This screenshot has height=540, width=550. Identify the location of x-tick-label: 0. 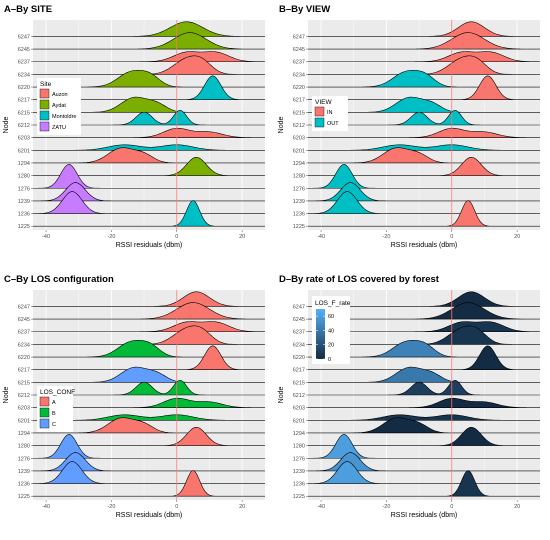
(176, 507).